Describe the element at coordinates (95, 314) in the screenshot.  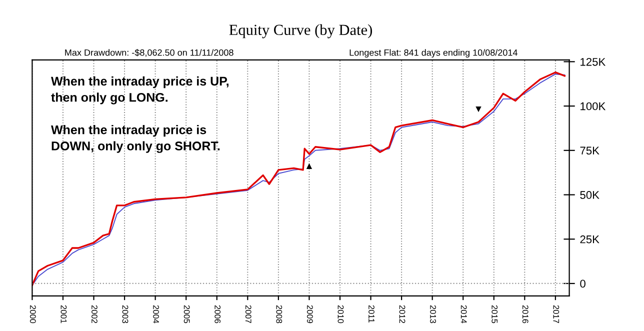
I see `x-tick-label: 2002` at that location.